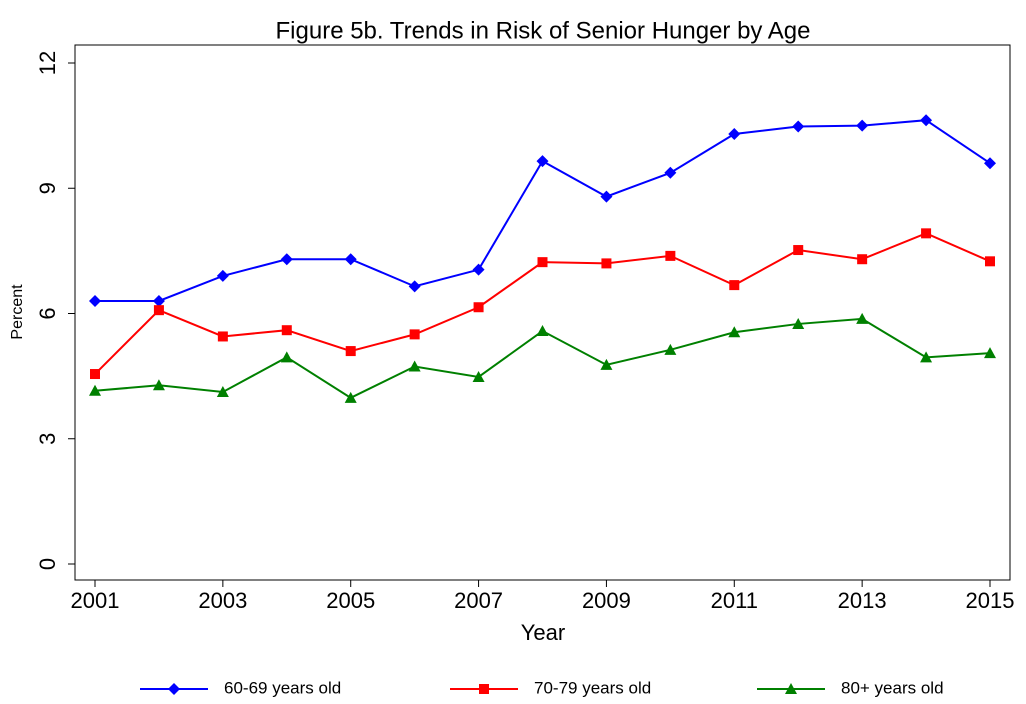  I want to click on x-tick-label: 2003, so click(222, 600).